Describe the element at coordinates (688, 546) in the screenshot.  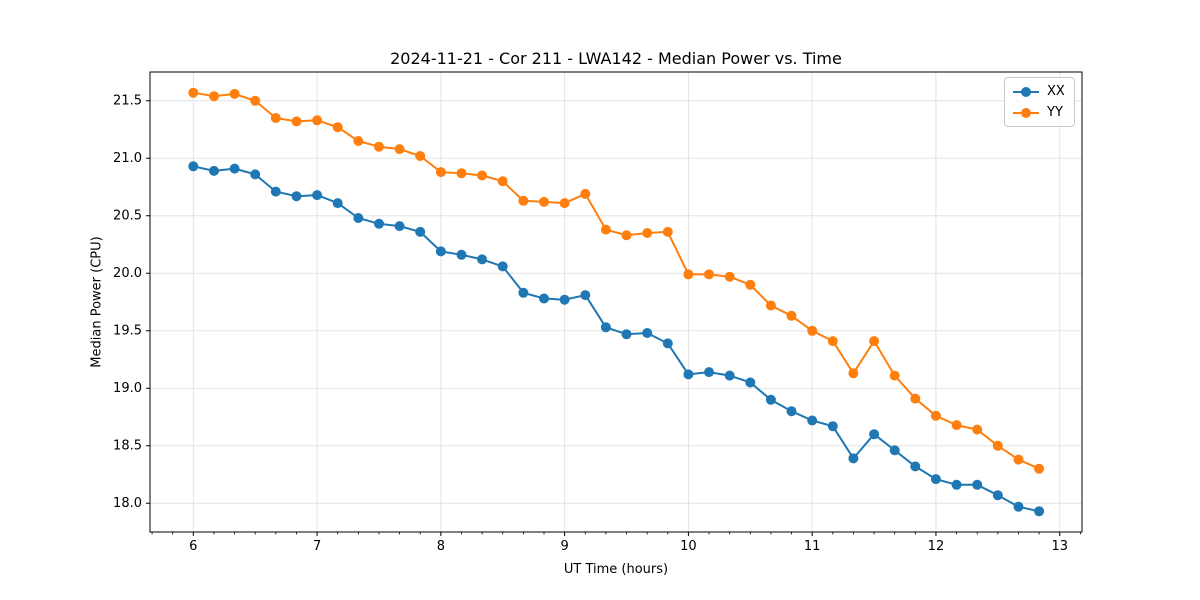
I see `svg-text: 10` at that location.